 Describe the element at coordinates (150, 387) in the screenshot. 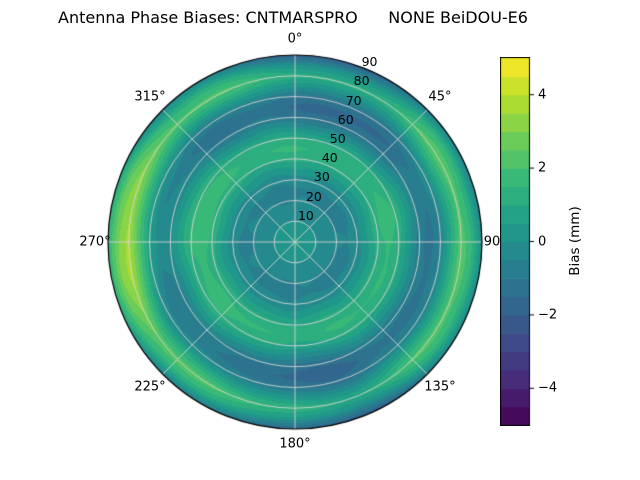

I see `angular-tick-label-225: 225°` at that location.